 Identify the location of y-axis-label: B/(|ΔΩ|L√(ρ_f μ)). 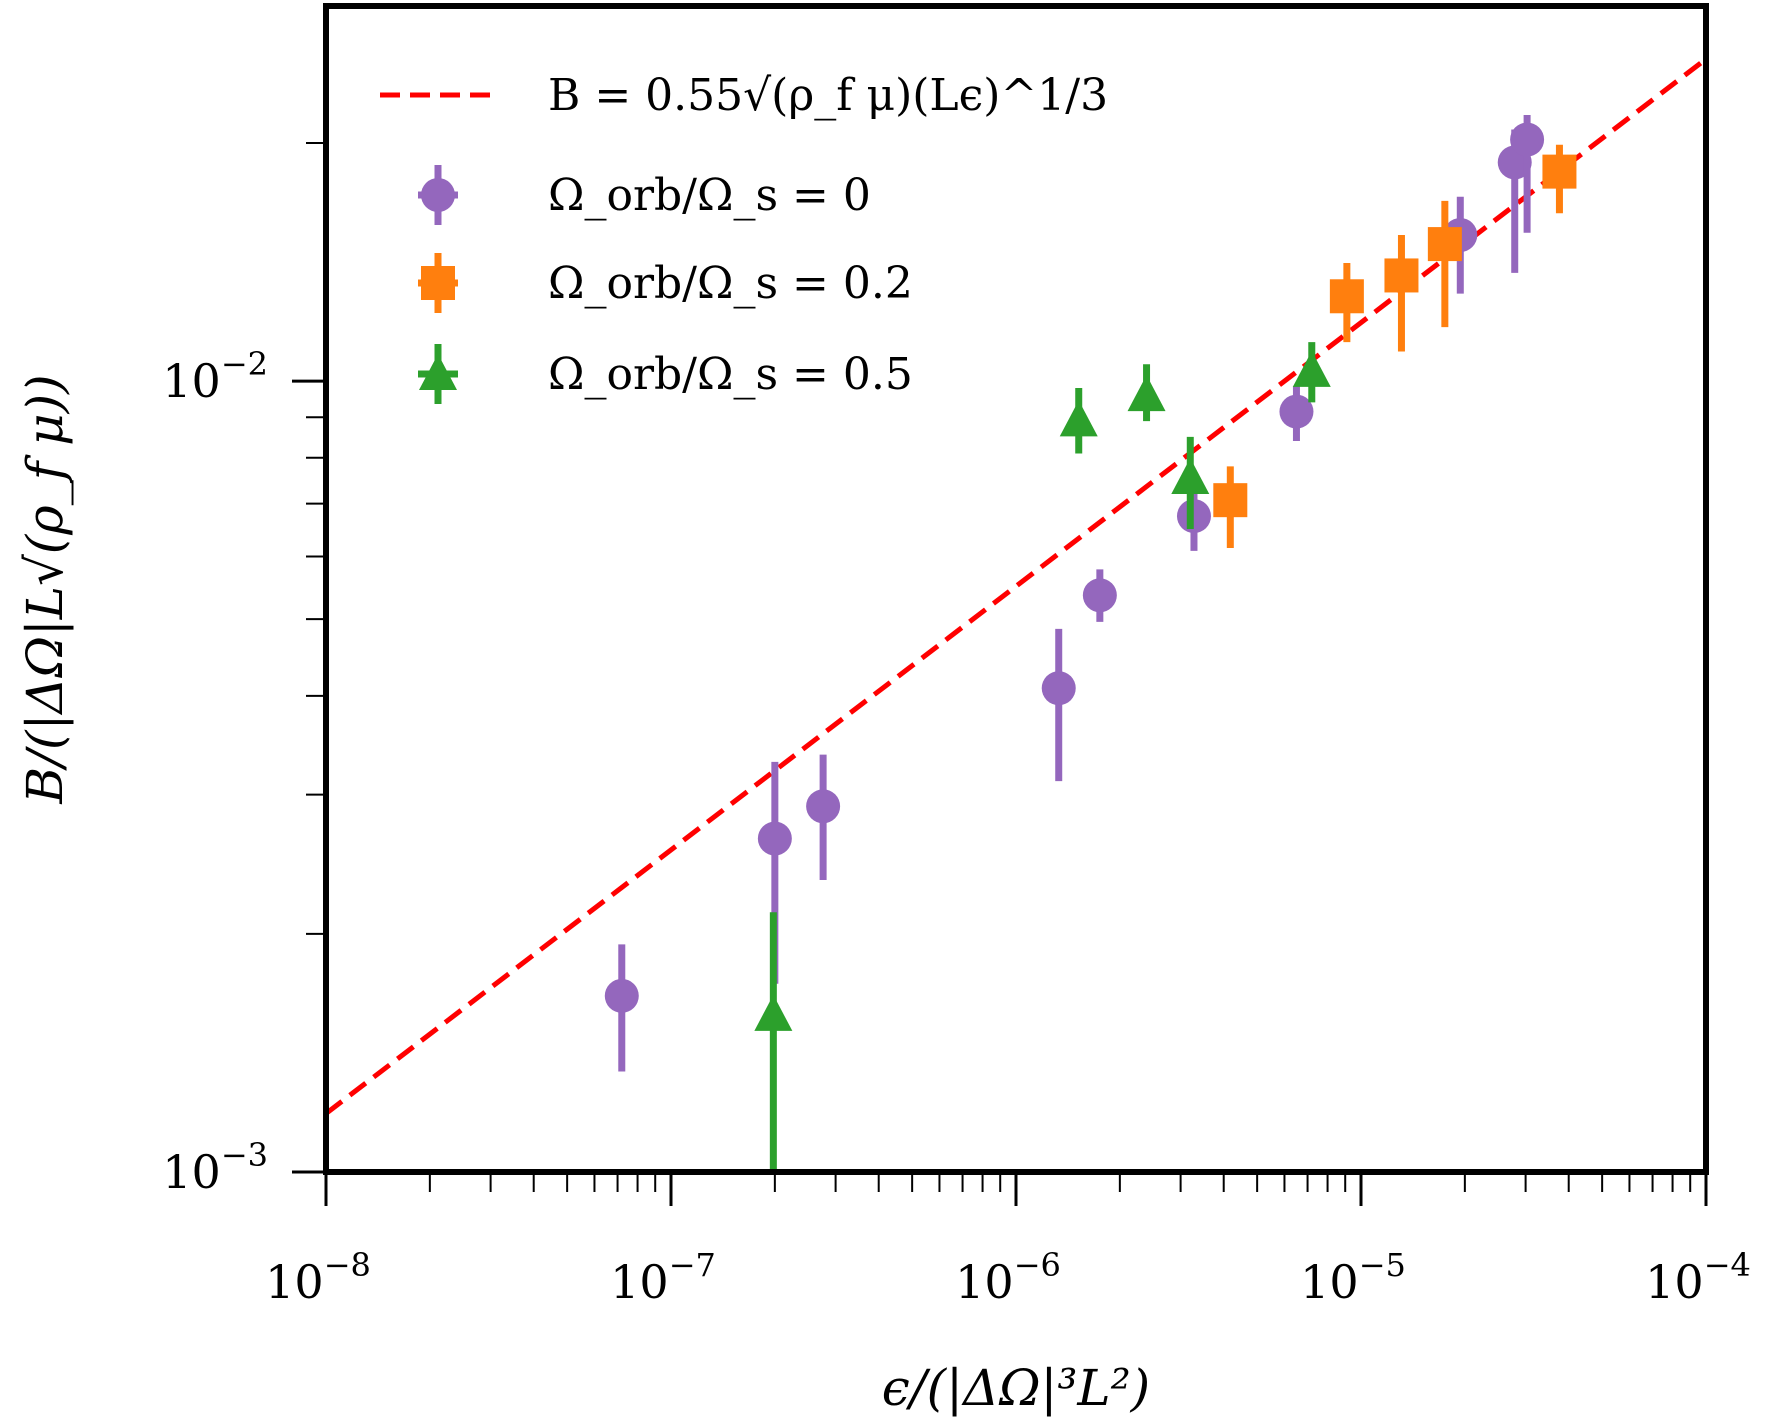
(45, 589).